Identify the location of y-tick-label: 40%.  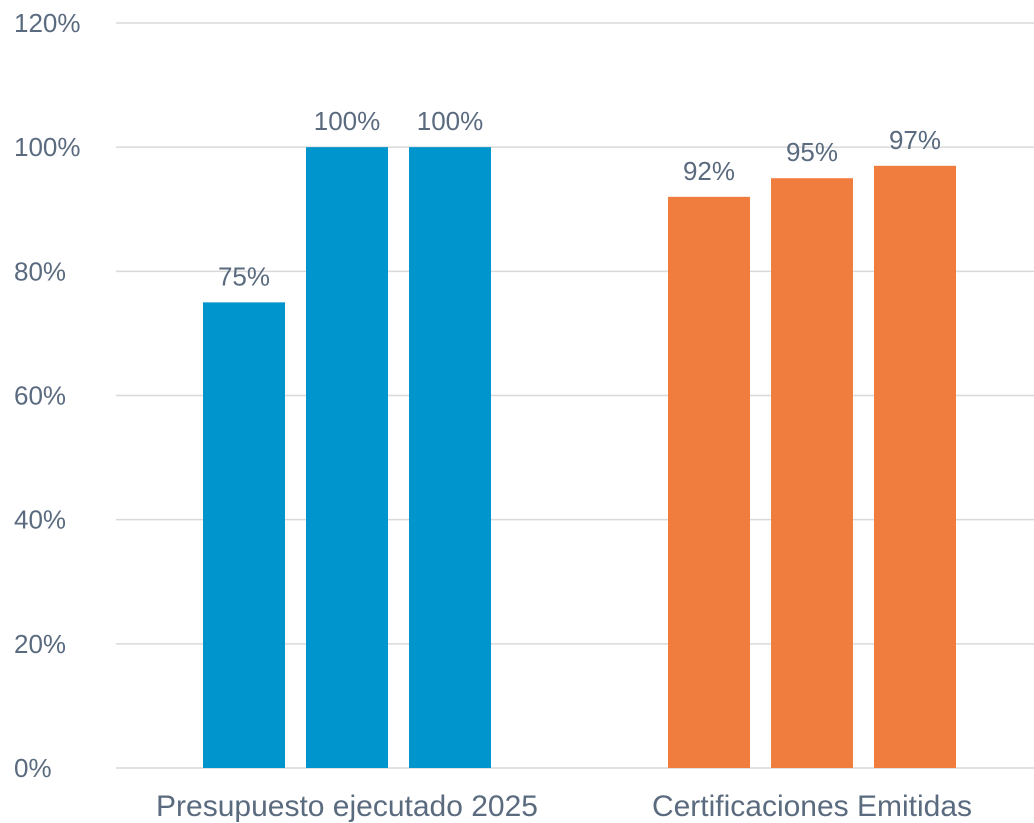
(40, 520).